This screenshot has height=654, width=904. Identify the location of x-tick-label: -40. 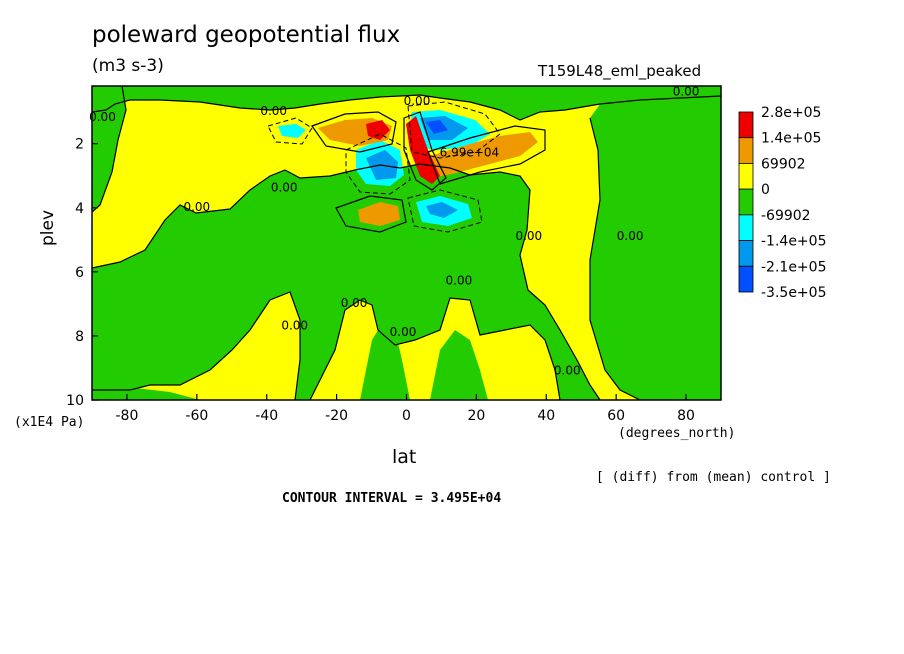
(266, 416).